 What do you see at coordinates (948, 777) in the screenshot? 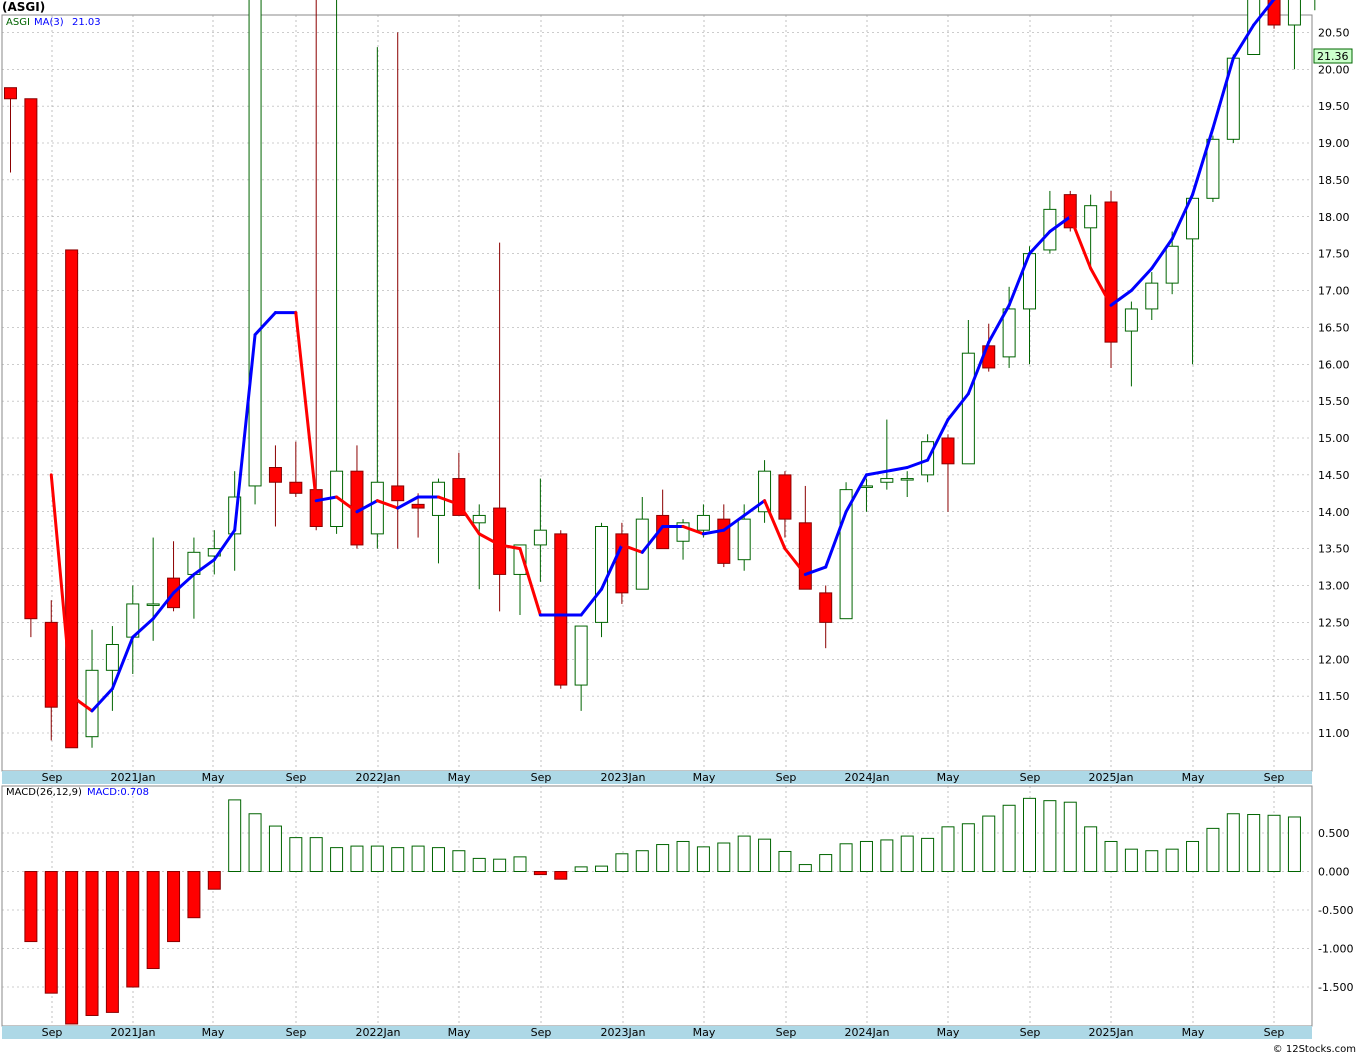
I see `price-time-label: May` at bounding box center [948, 777].